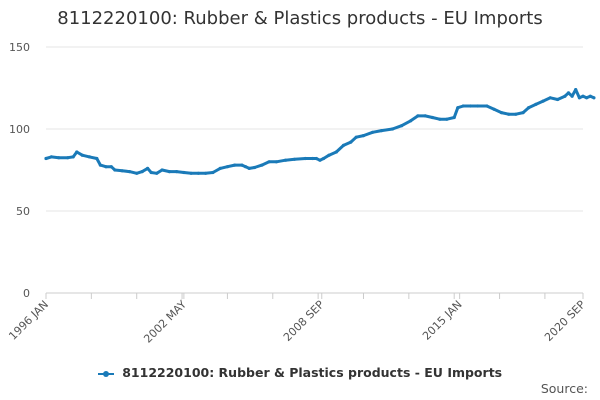  I want to click on x-tick-label: 2002 MAY, so click(165, 322).